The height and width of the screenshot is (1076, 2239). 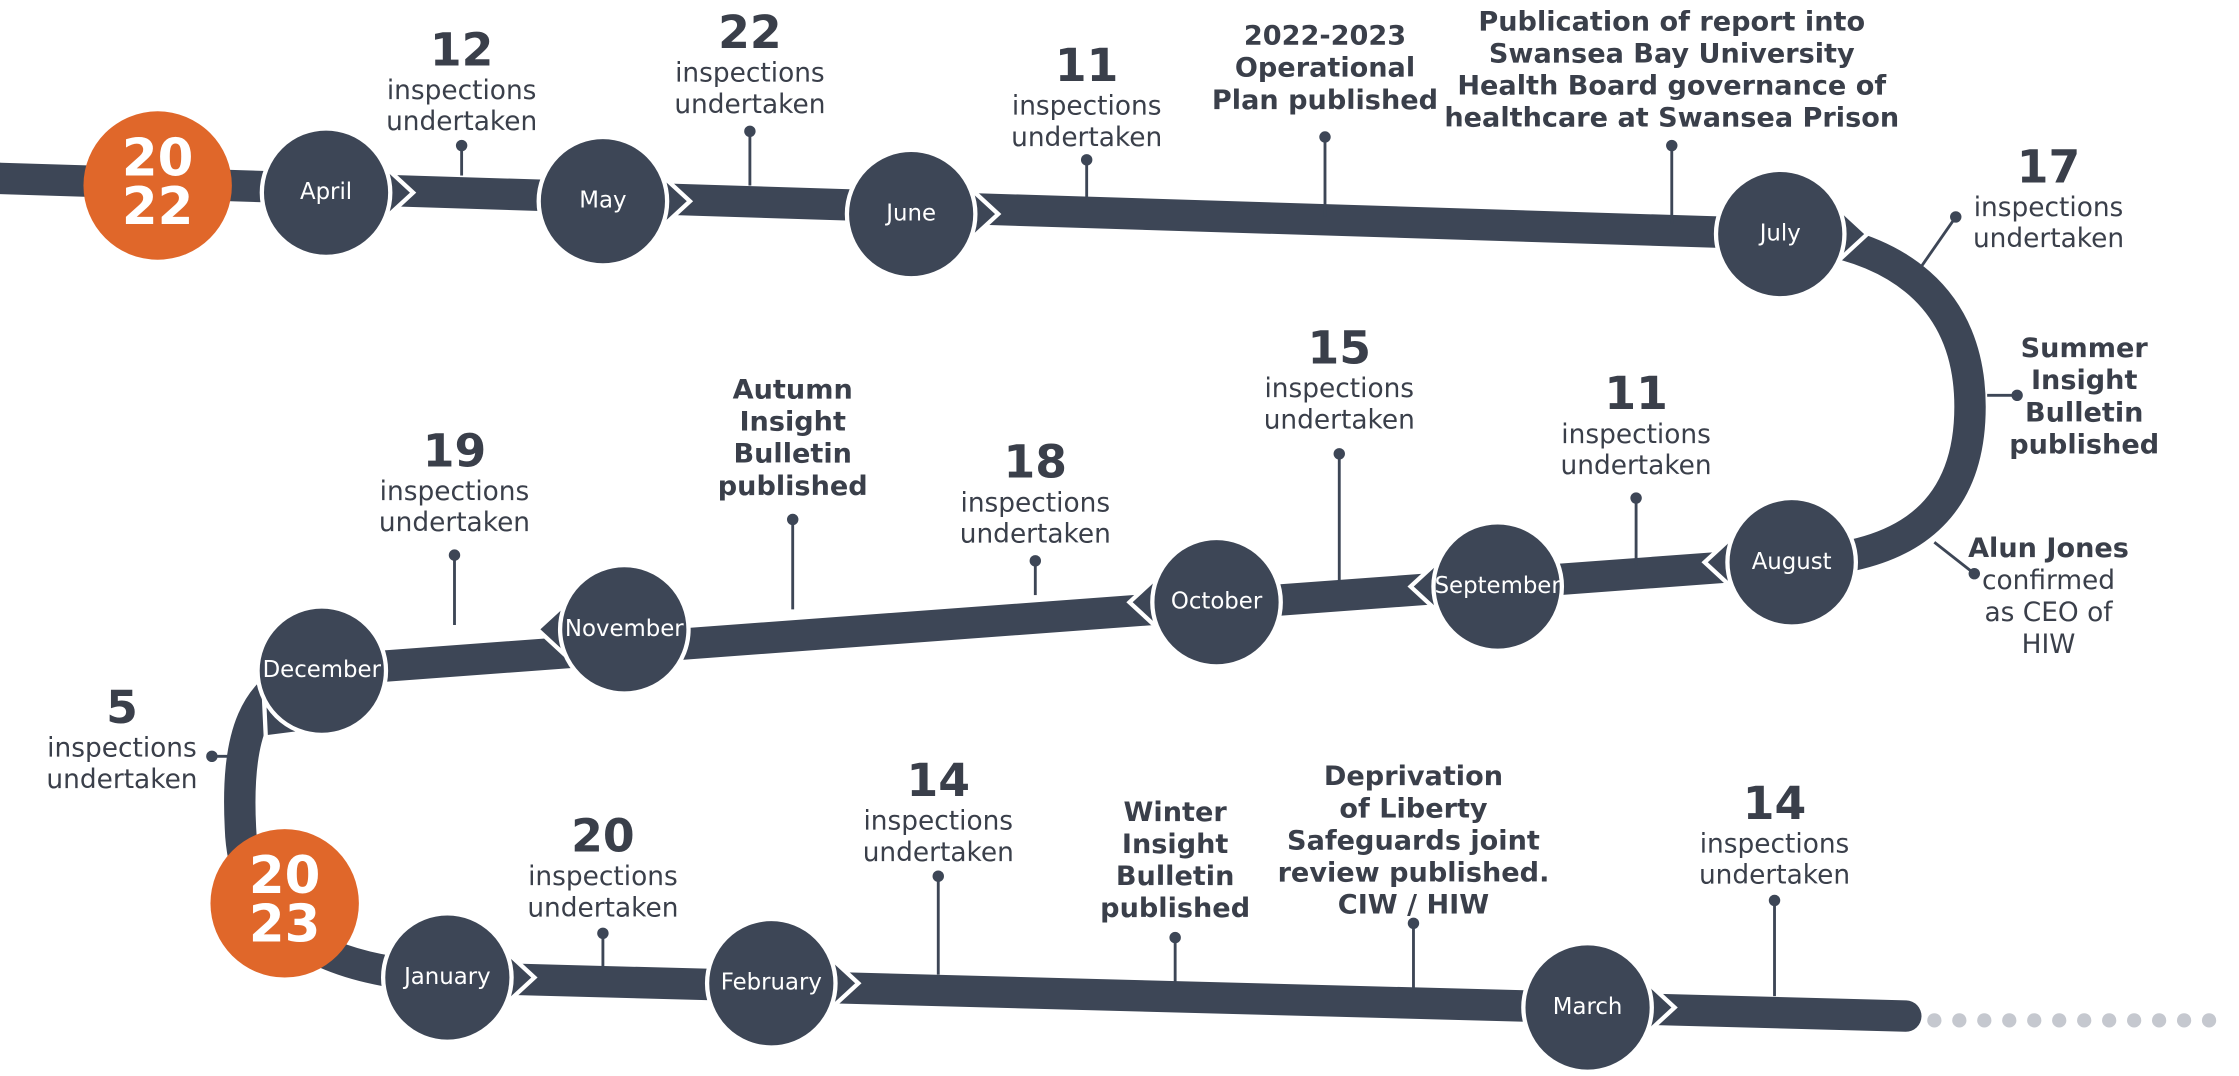 I want to click on event-count: 5, so click(x=122, y=707).